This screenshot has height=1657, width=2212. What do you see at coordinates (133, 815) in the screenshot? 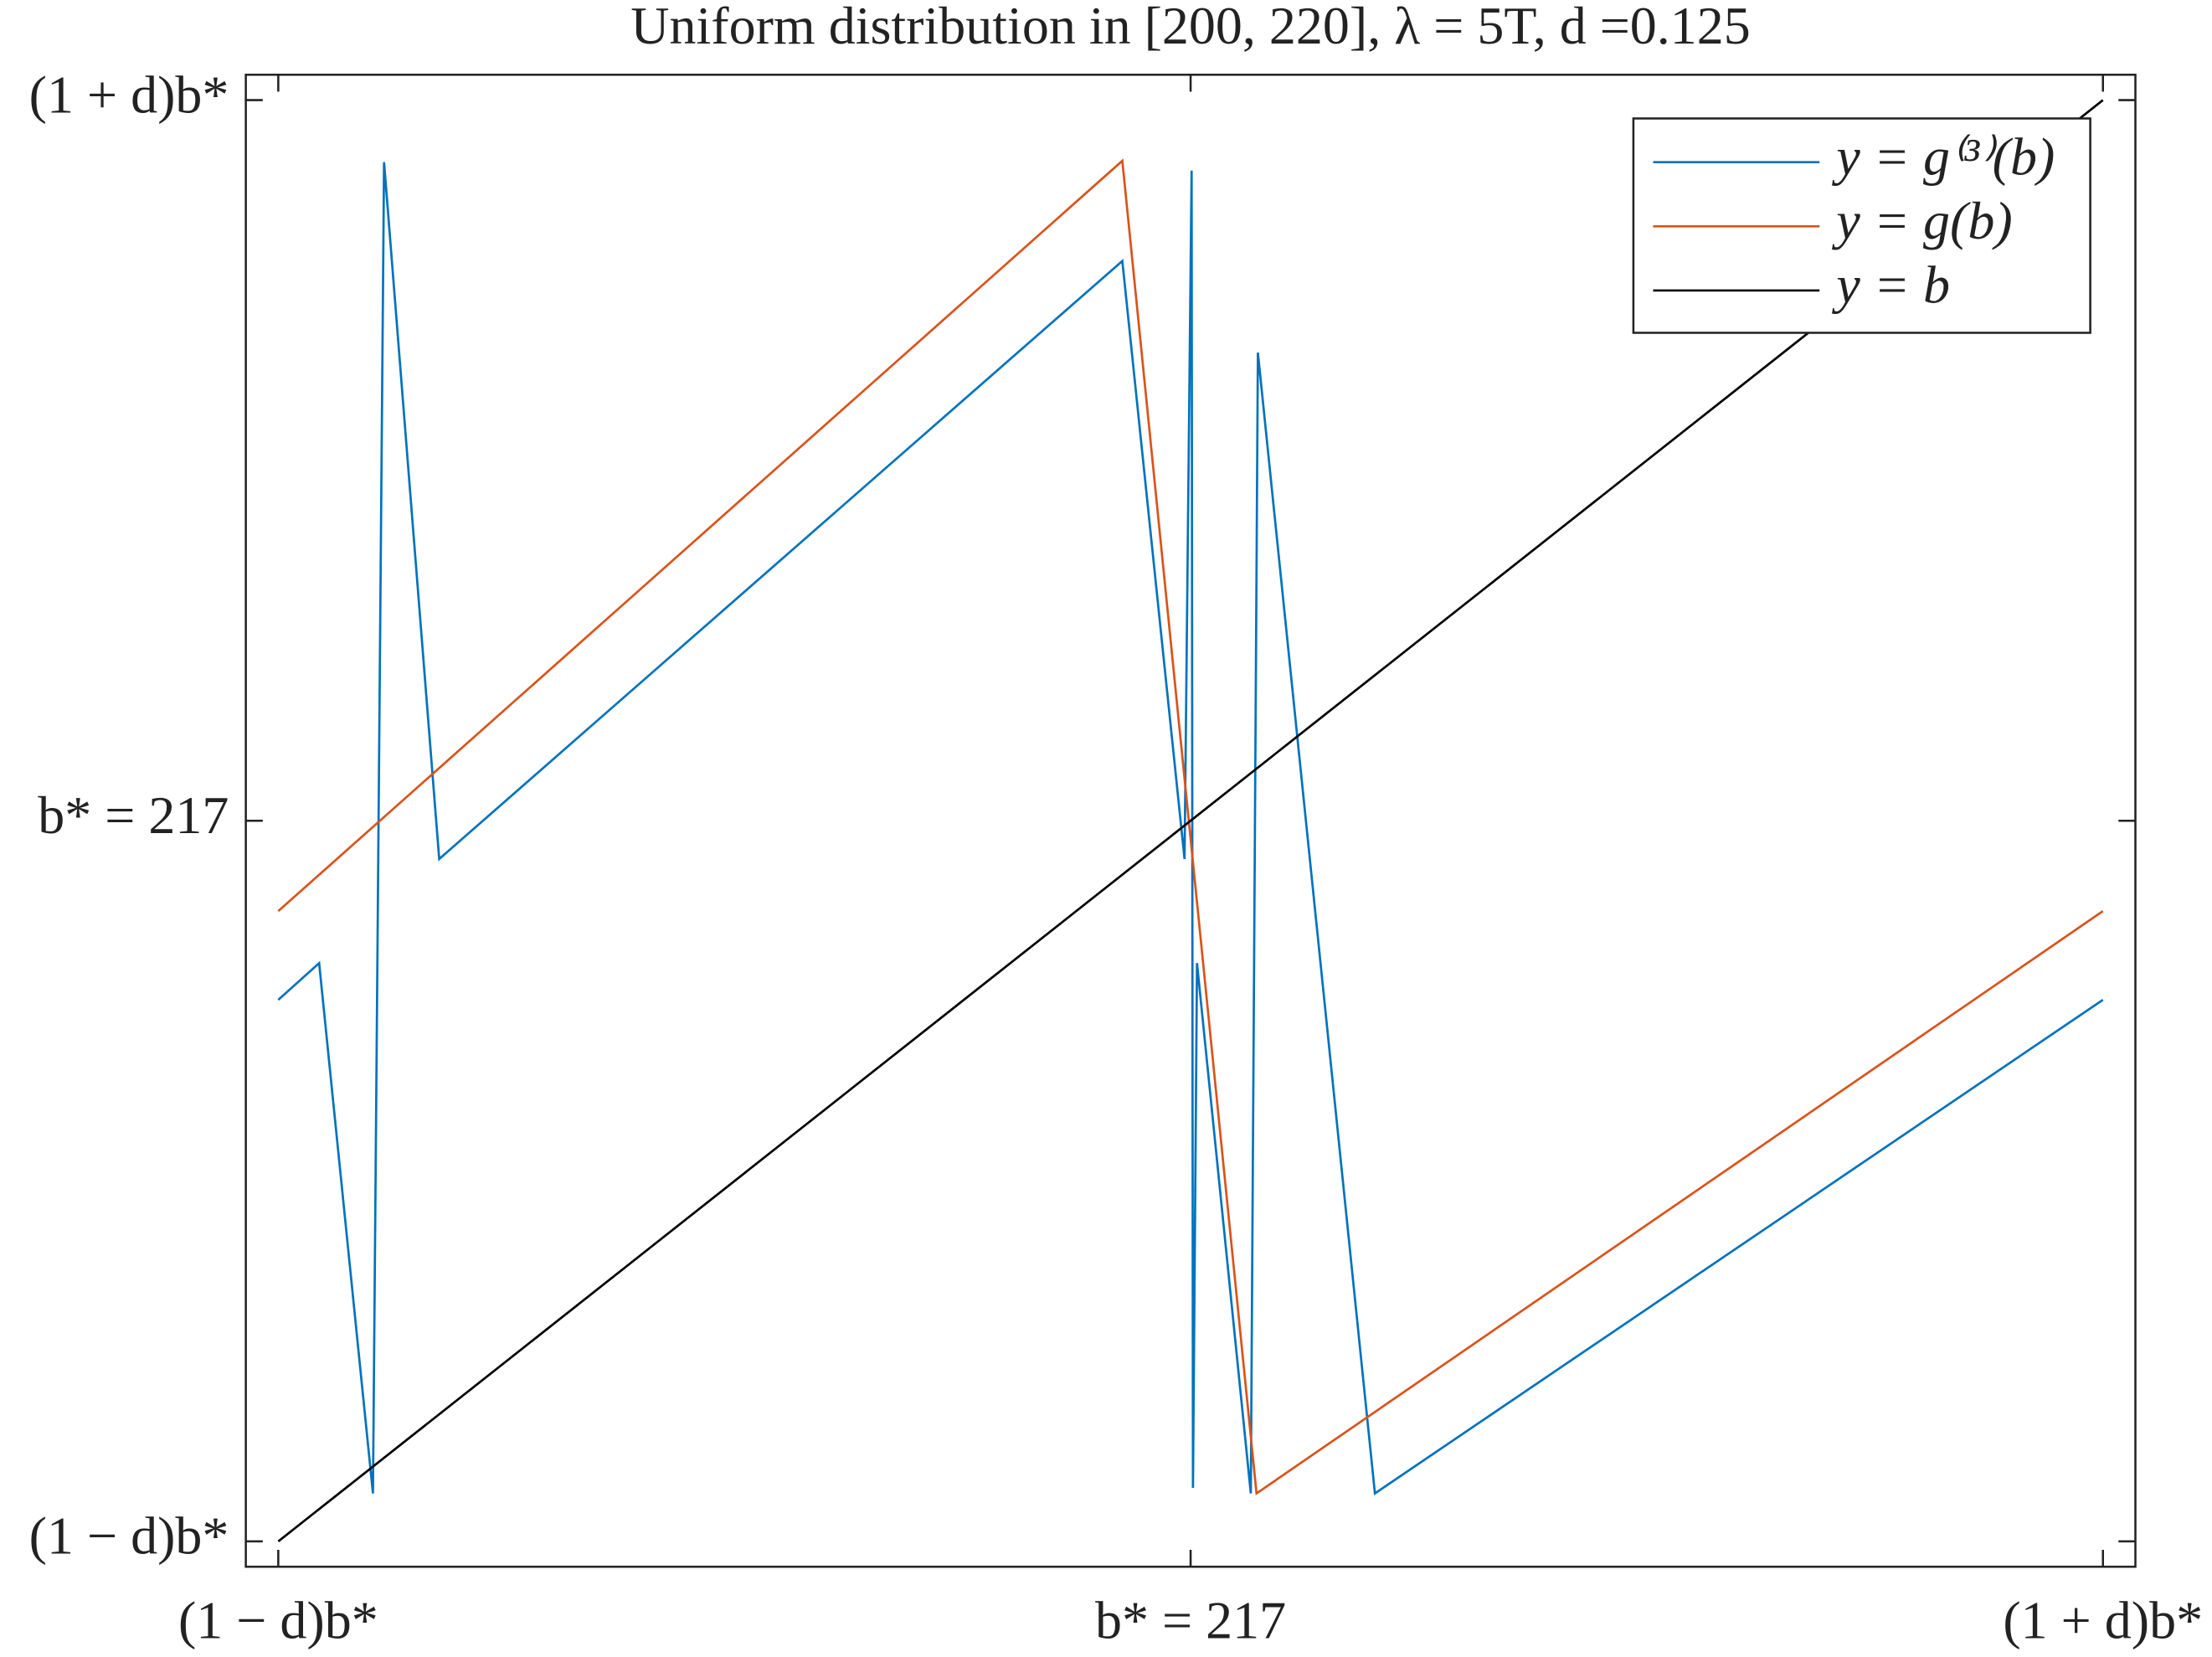
I see `y-tick-label: b* = 217` at bounding box center [133, 815].